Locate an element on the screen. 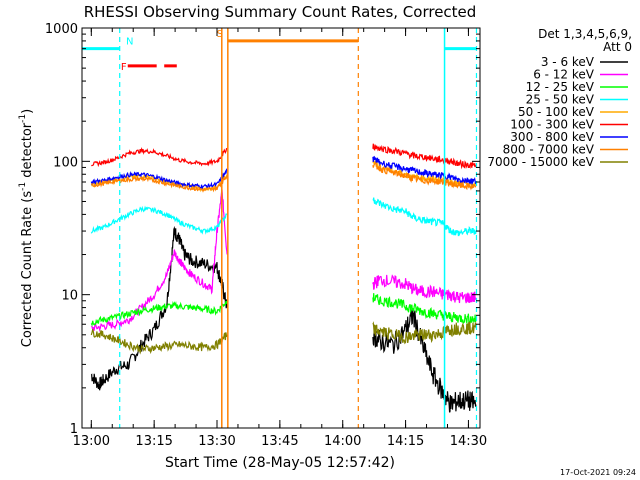  legend-label-4: 25 - 50 keV is located at coordinates (560, 100).